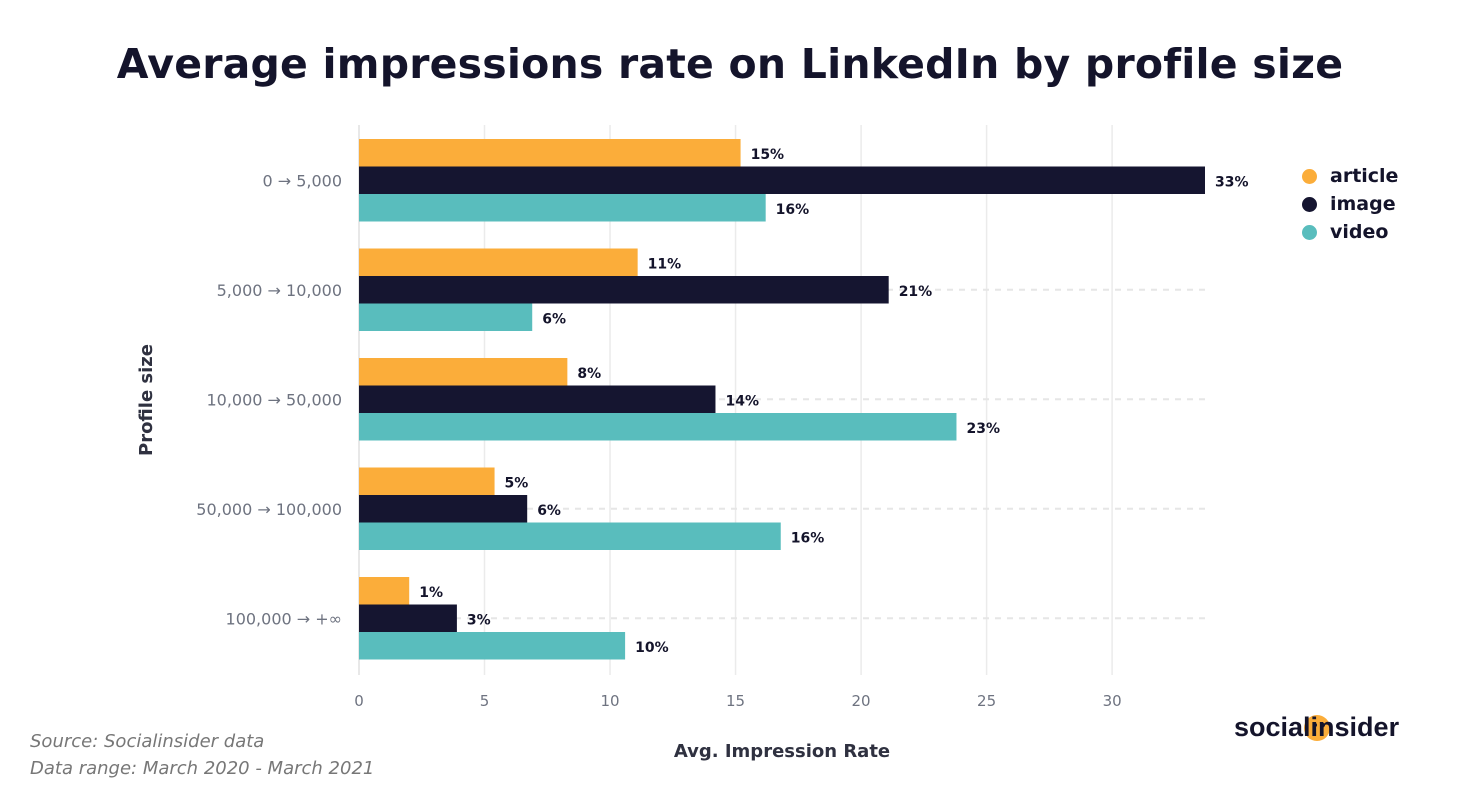  Describe the element at coordinates (1112, 701) in the screenshot. I see `x-tick-label: 30` at that location.